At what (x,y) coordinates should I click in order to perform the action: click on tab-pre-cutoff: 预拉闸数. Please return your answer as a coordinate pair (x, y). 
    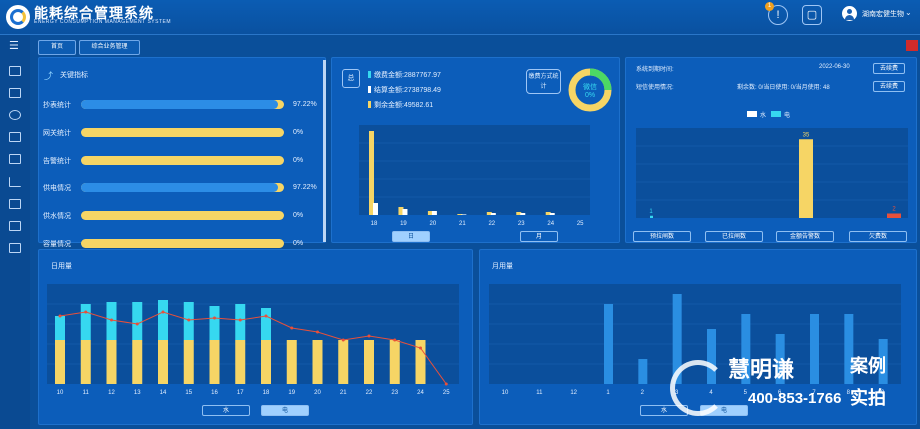
    Looking at the image, I should click on (662, 236).